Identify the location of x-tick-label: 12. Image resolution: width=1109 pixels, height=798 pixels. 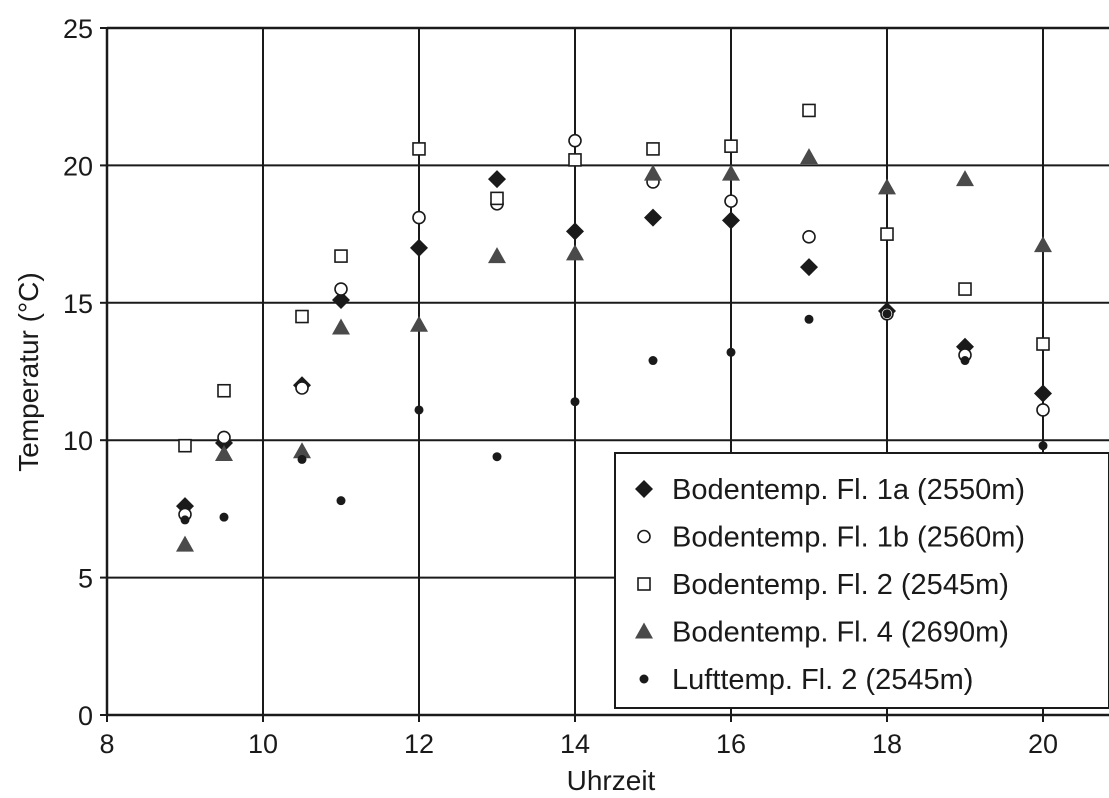
(419, 744).